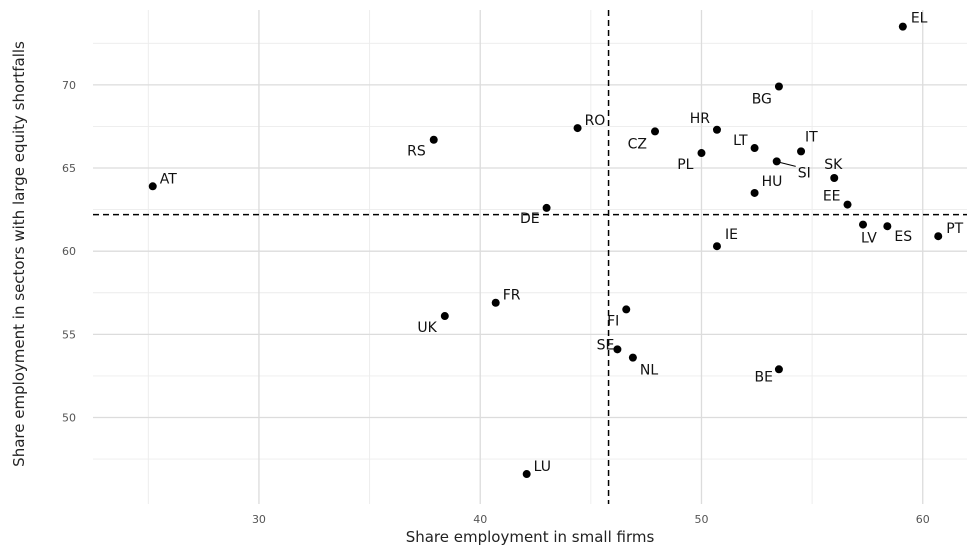 This screenshot has height=546, width=967. I want to click on point-label-si: SI, so click(804, 173).